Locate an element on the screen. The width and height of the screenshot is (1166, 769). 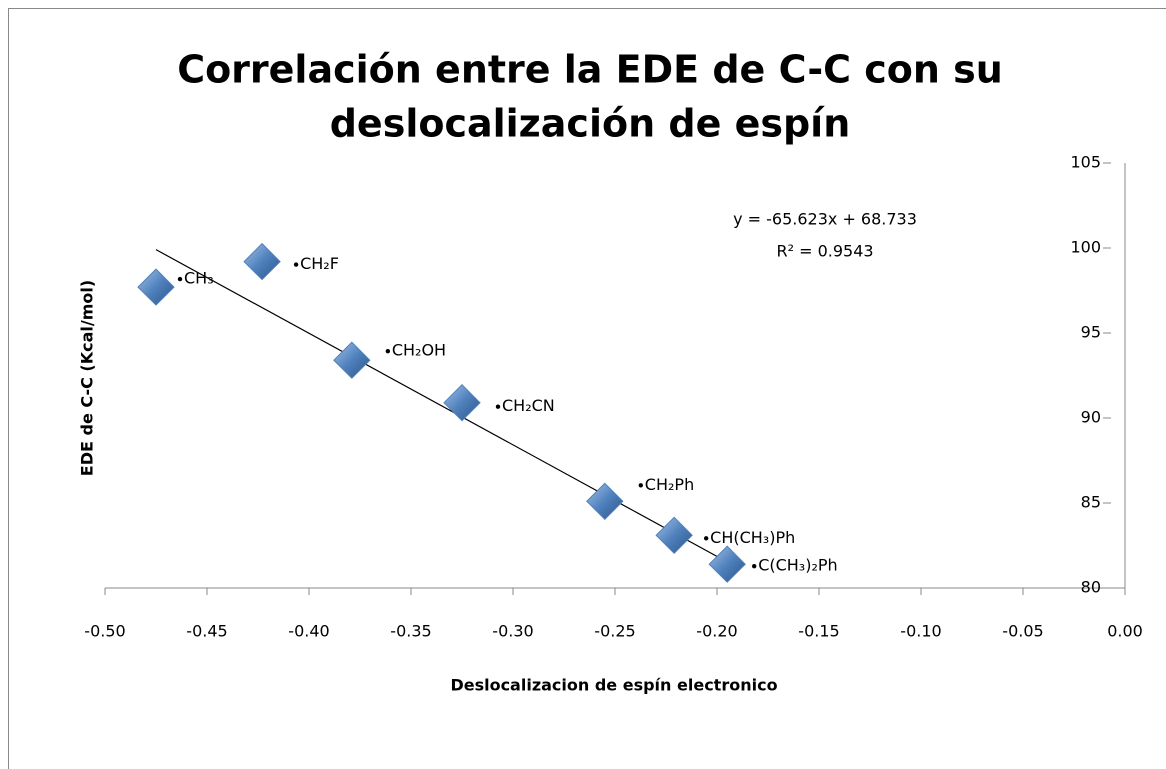
point-label: CH₂OH is located at coordinates (419, 350).